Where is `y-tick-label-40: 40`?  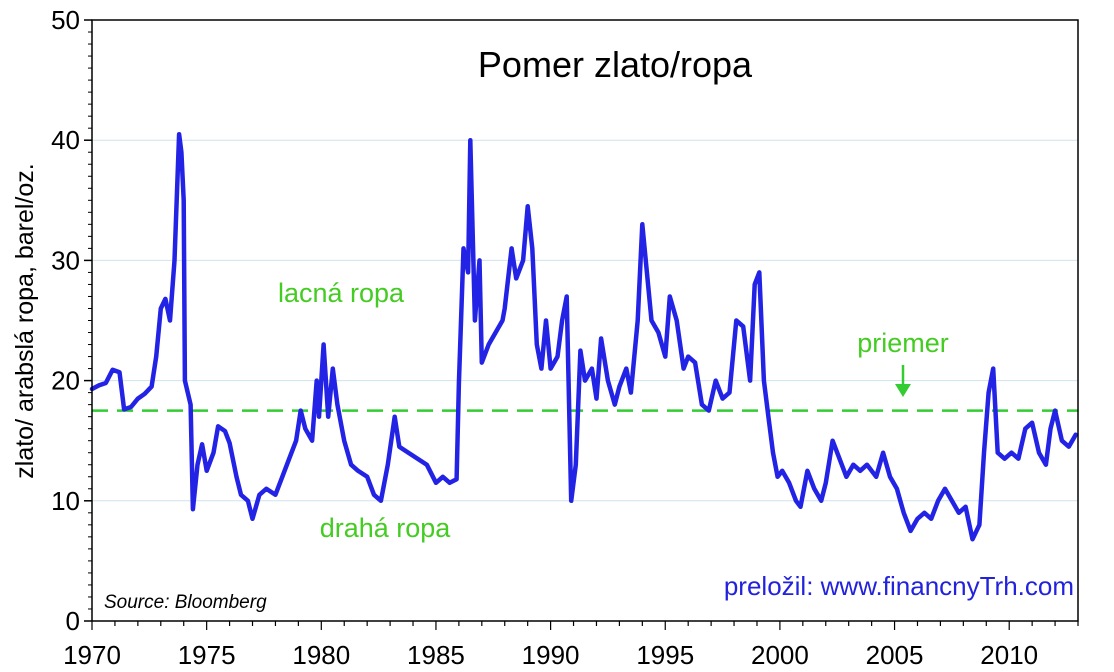 y-tick-label-40: 40 is located at coordinates (65, 140).